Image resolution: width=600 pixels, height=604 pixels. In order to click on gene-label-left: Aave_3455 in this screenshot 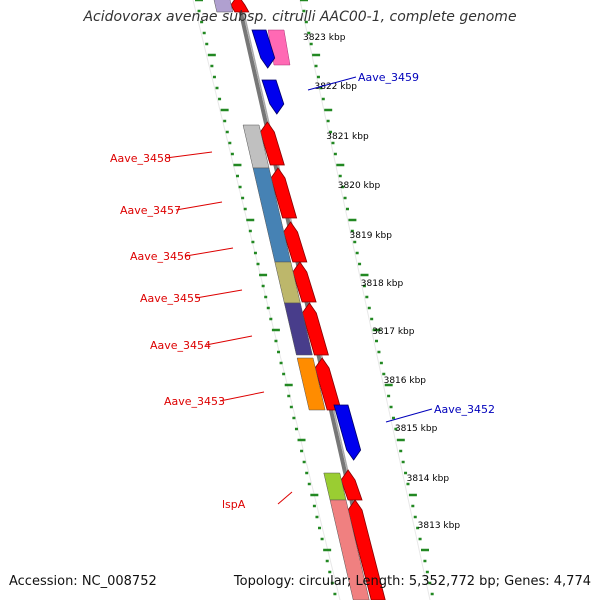, I will do `click(170, 298)`.